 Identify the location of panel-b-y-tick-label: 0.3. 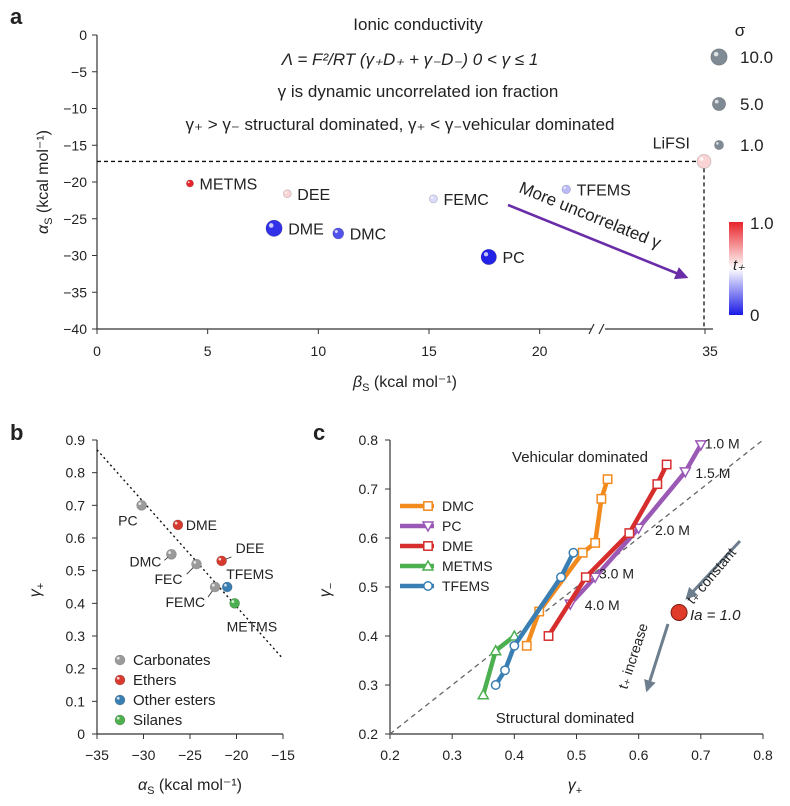
(76, 636).